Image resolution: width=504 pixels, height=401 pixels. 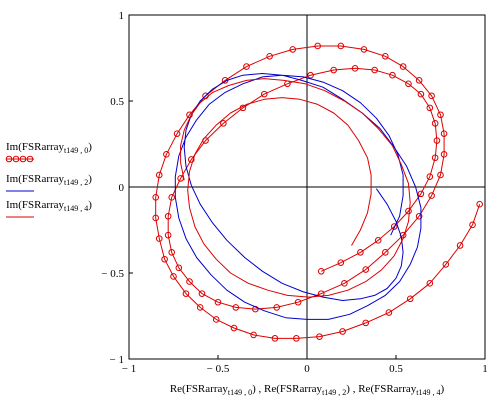 What do you see at coordinates (76, 182) in the screenshot?
I see `legend-label-subscript: t149 , 2` at bounding box center [76, 182].